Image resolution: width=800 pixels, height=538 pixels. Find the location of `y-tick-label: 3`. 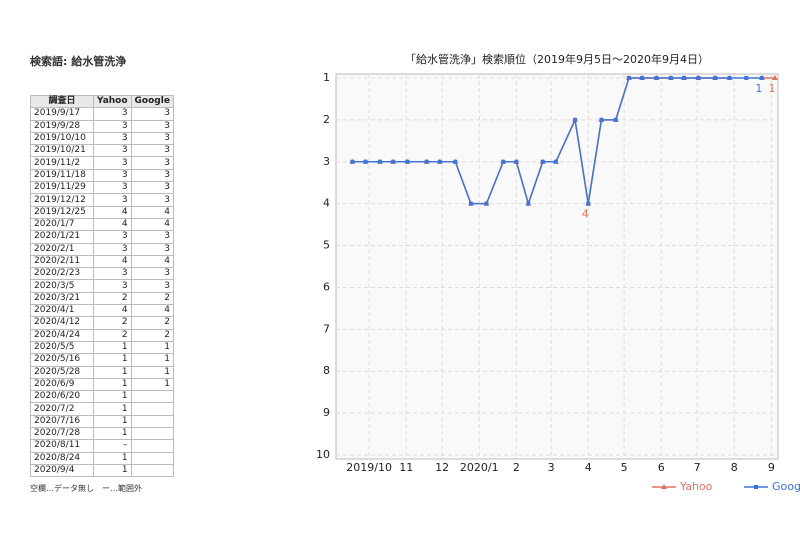

y-tick-label: 3 is located at coordinates (326, 161).